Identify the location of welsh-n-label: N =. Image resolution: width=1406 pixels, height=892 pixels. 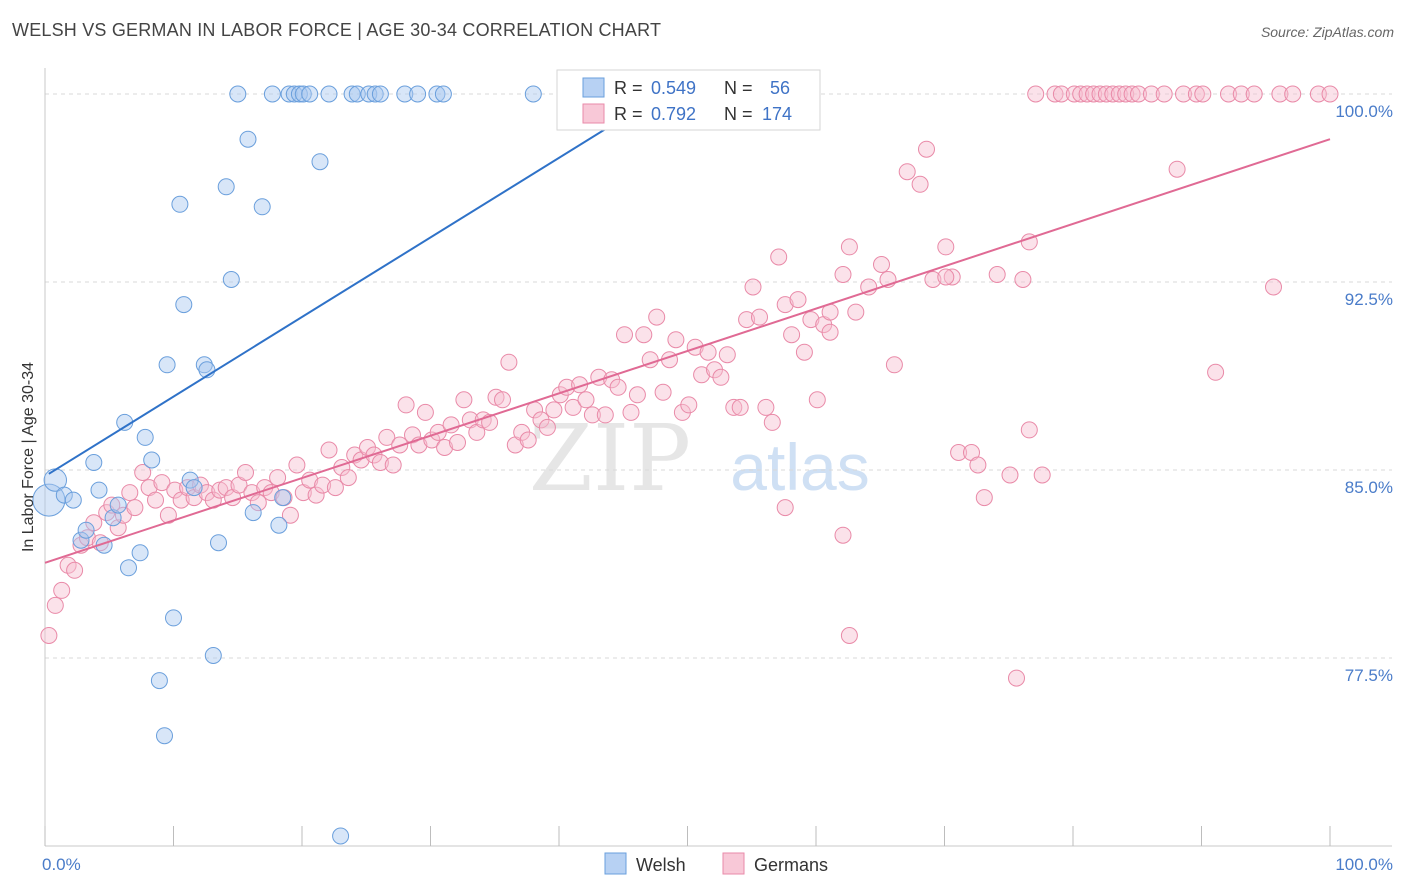
(738, 88).